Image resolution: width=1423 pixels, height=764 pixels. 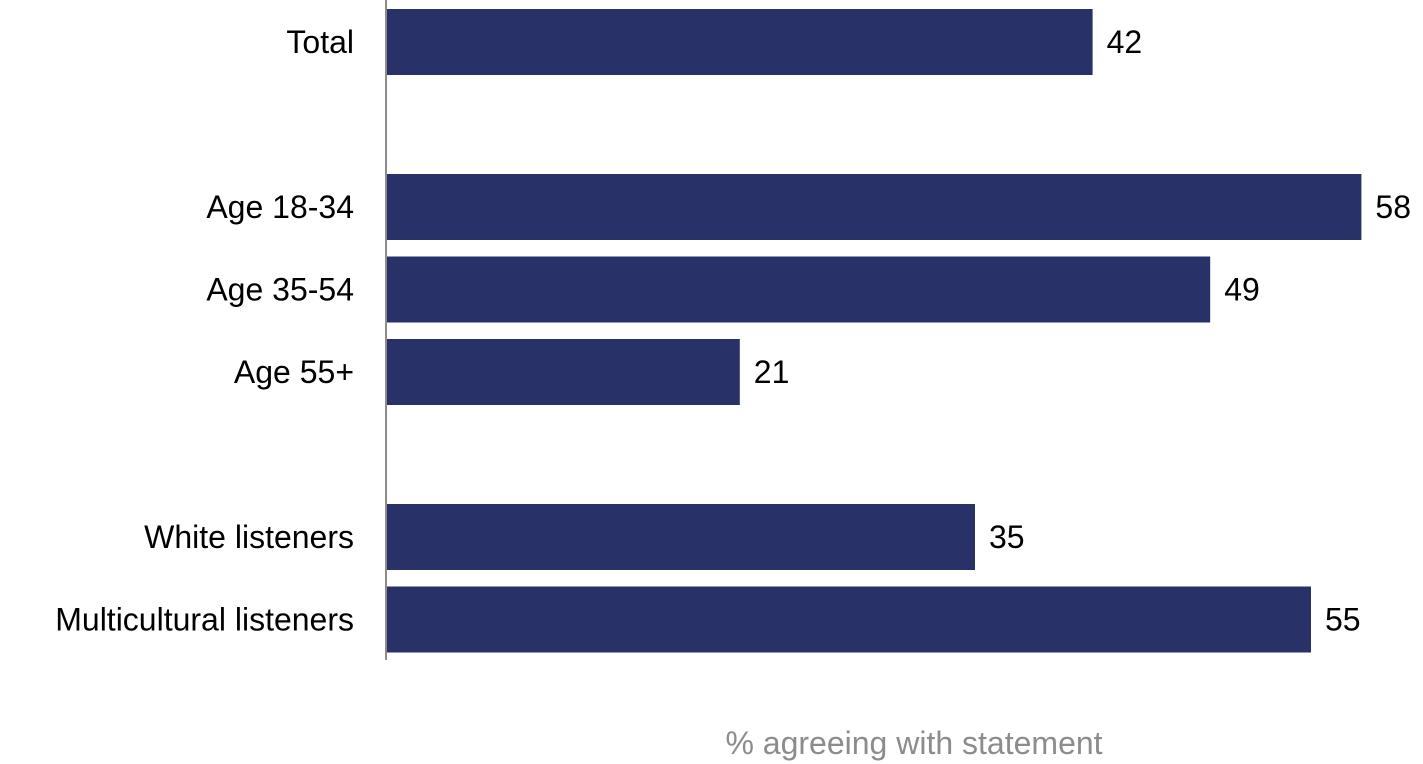 What do you see at coordinates (1242, 290) in the screenshot?
I see `value-label: 49` at bounding box center [1242, 290].